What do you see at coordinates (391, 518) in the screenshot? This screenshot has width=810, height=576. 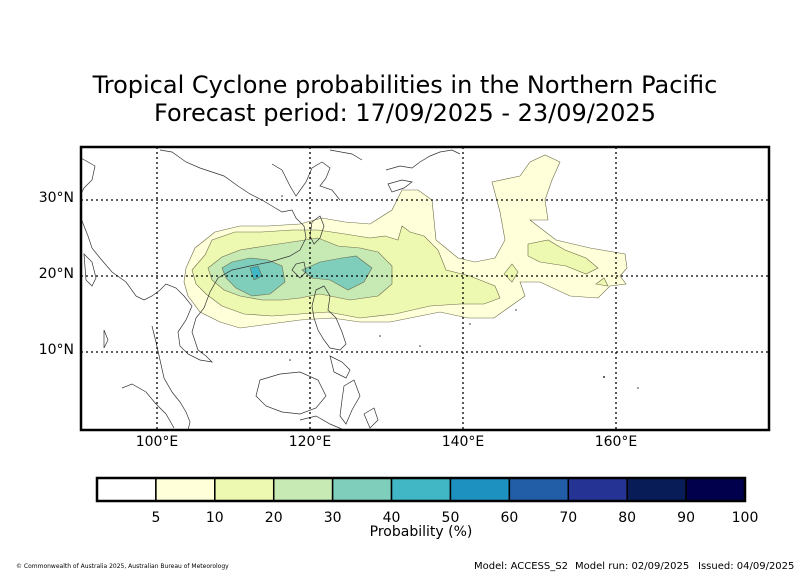 I see `colorbar-tick-label: 40` at bounding box center [391, 518].